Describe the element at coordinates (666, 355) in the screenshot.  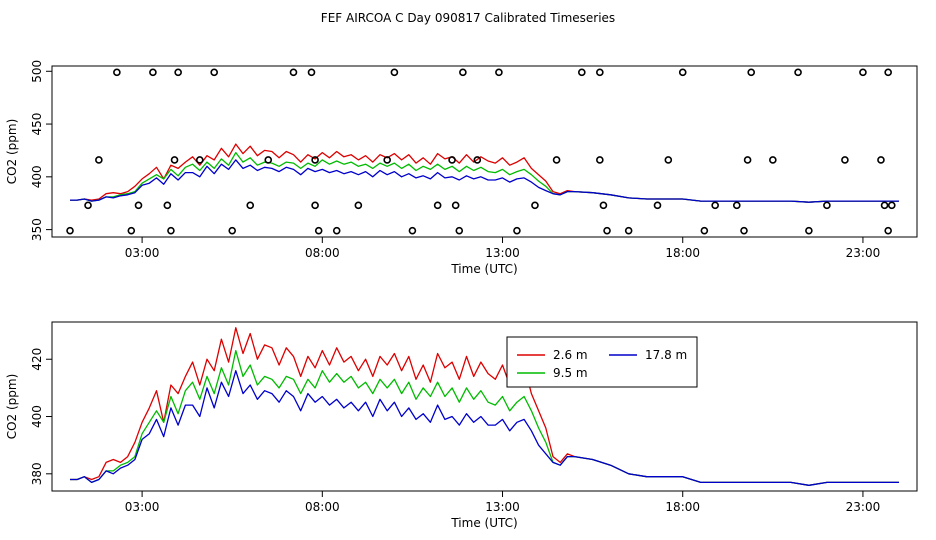
I see `legend-label-h178: 17.8 m` at that location.